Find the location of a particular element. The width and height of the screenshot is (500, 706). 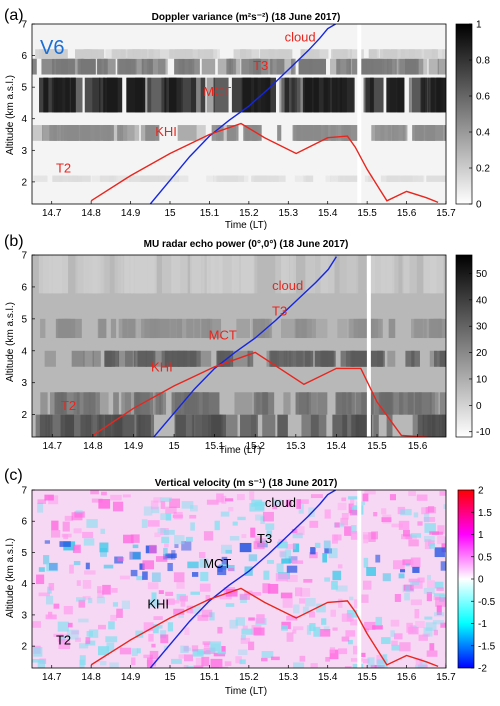

colorbar-tick-label: 0.8 is located at coordinates (483, 61).